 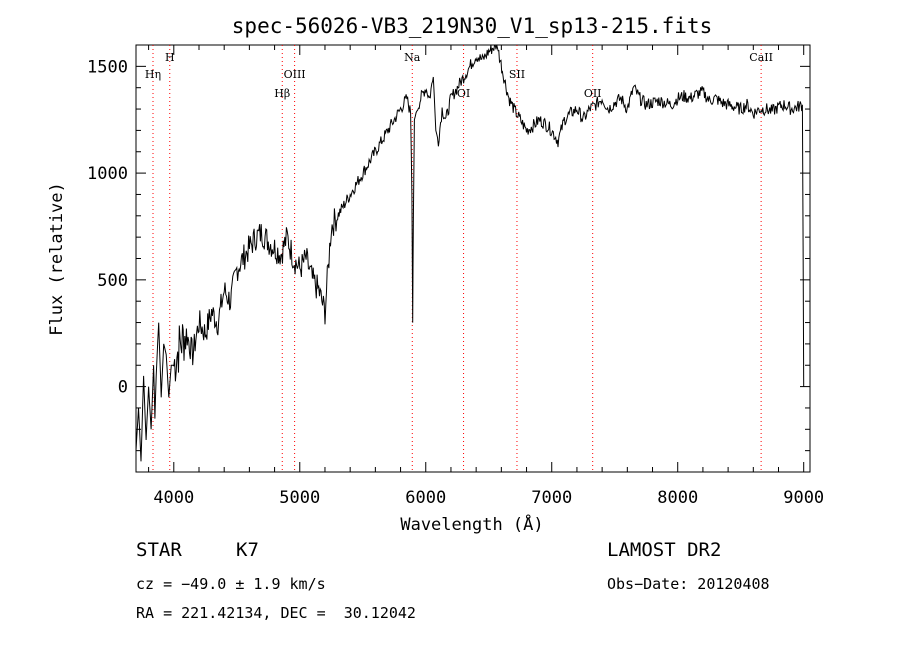 What do you see at coordinates (170, 57) in the screenshot?
I see `spectral-line-label: H` at bounding box center [170, 57].